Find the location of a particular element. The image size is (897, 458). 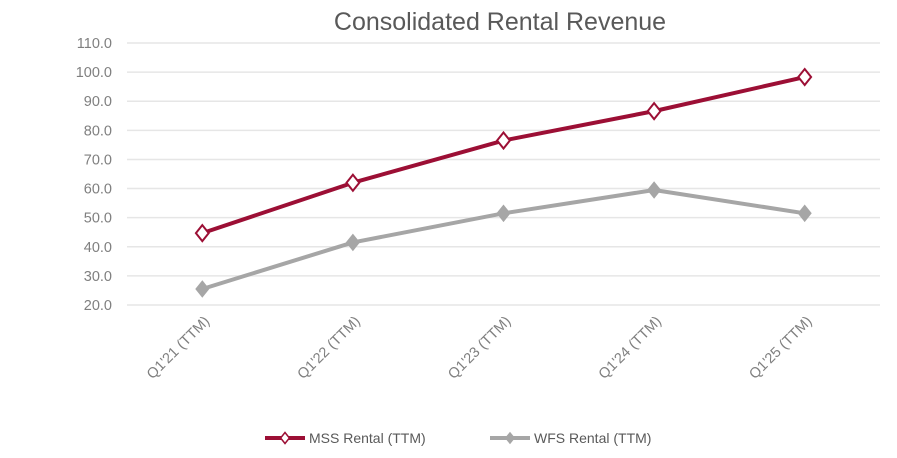

y-tick-label: 60.0 is located at coordinates (98, 190).